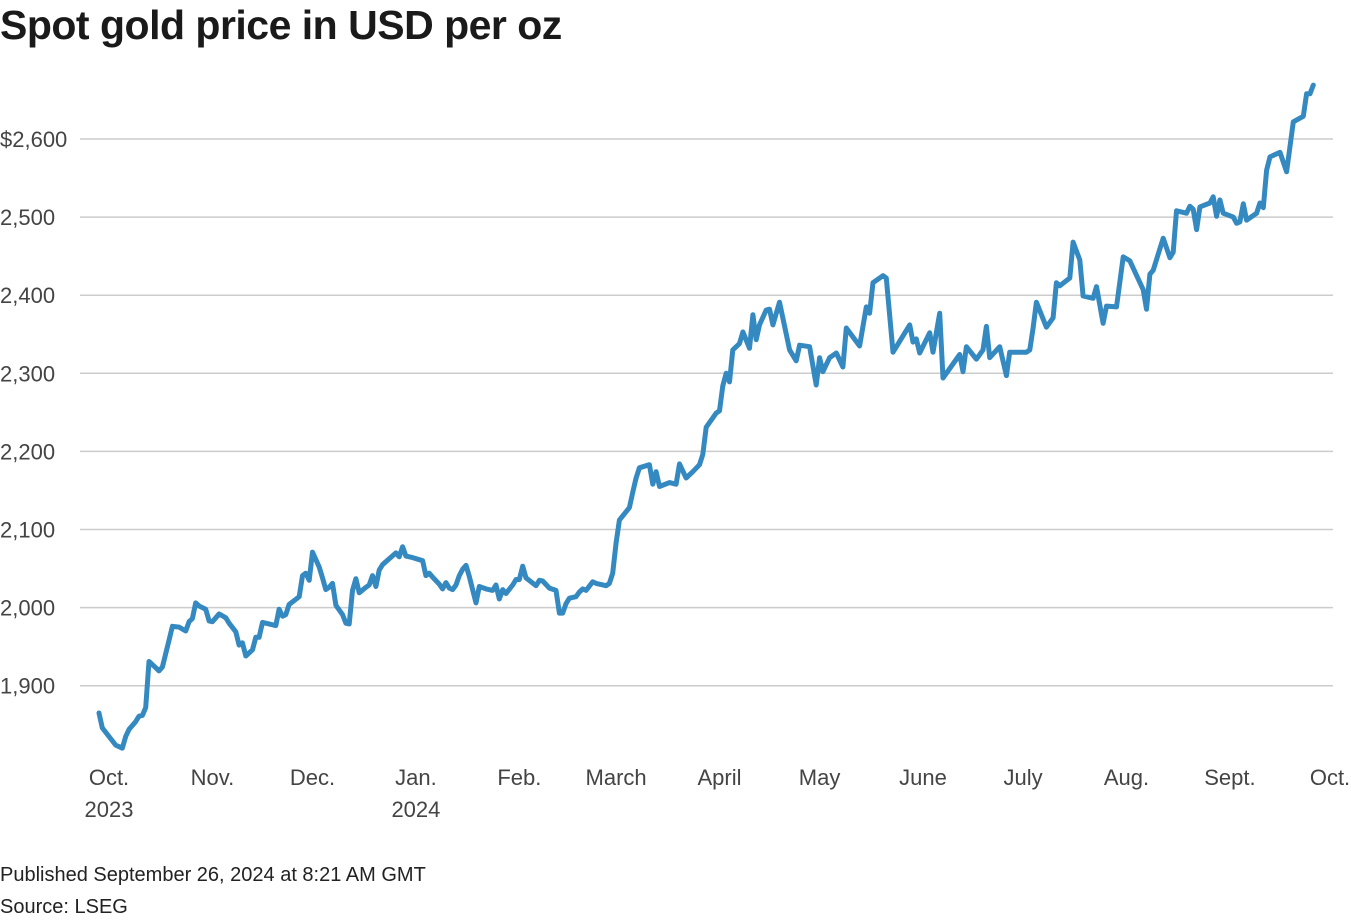  What do you see at coordinates (27, 373) in the screenshot?
I see `y-tick-label: 2,300` at bounding box center [27, 373].